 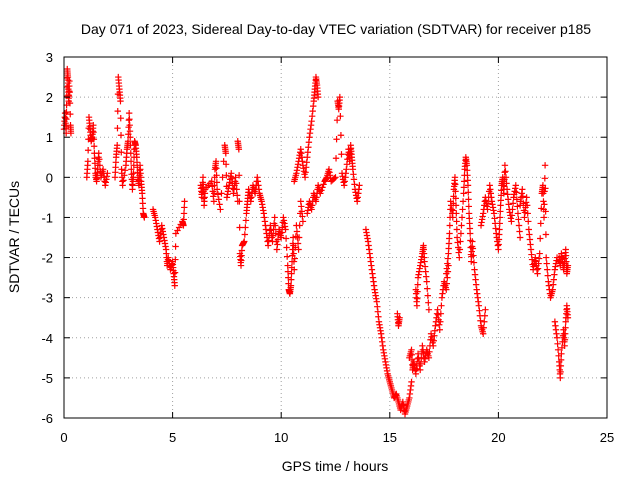 I want to click on x-axis-title: GPS time / hours, so click(x=335, y=466).